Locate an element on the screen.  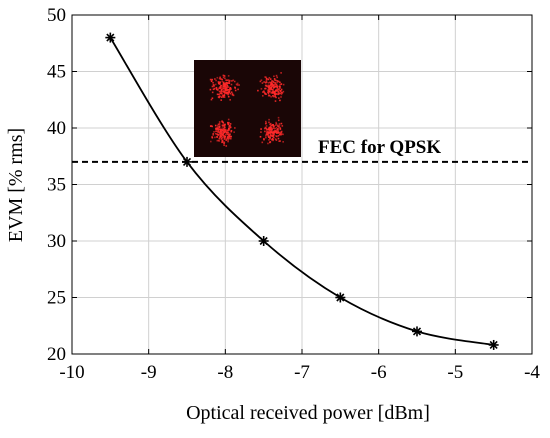
constellation-inset is located at coordinates (247, 108).